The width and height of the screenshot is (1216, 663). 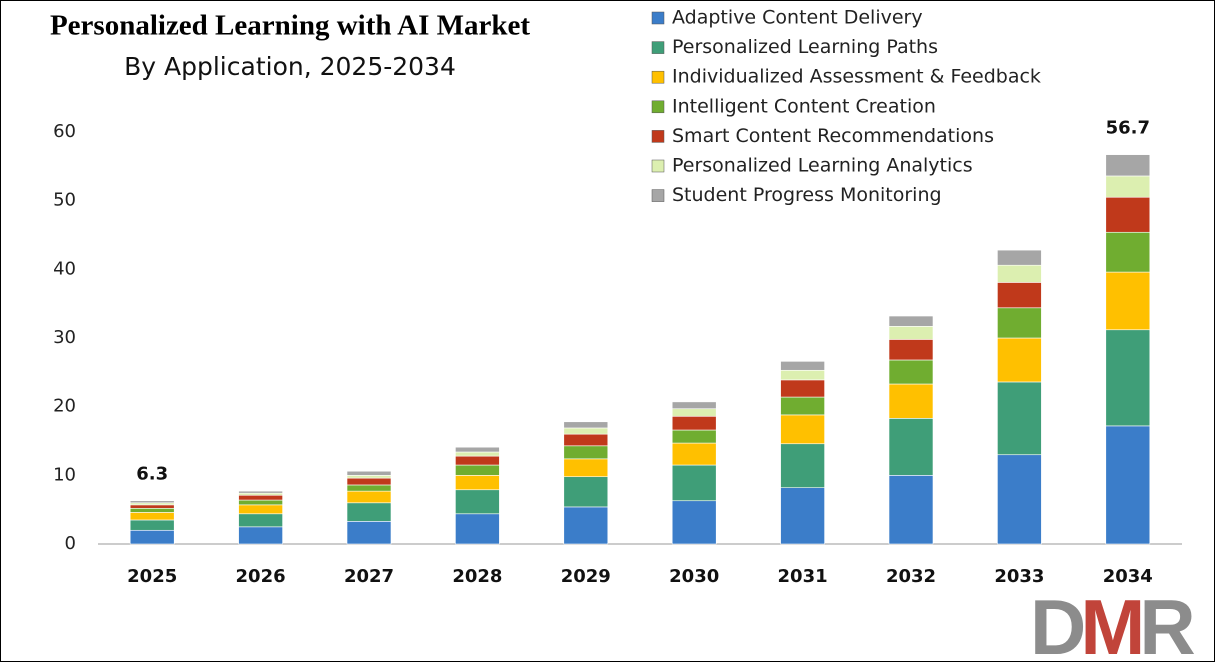 I want to click on chart-subtitle: By Application, 2025-2034, so click(x=290, y=66).